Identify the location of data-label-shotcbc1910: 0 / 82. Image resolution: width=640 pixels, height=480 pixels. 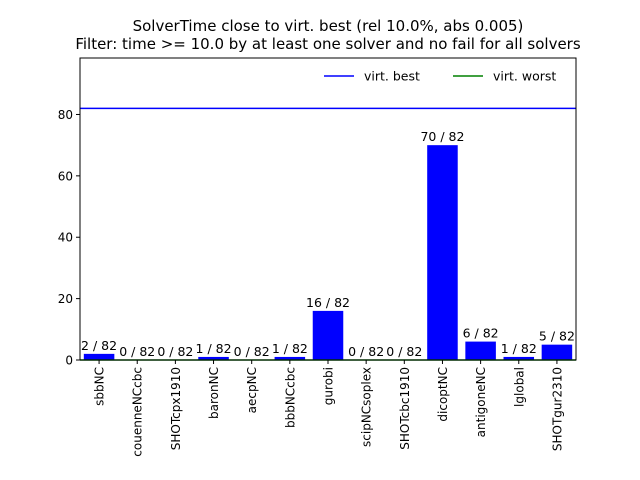
(404, 351).